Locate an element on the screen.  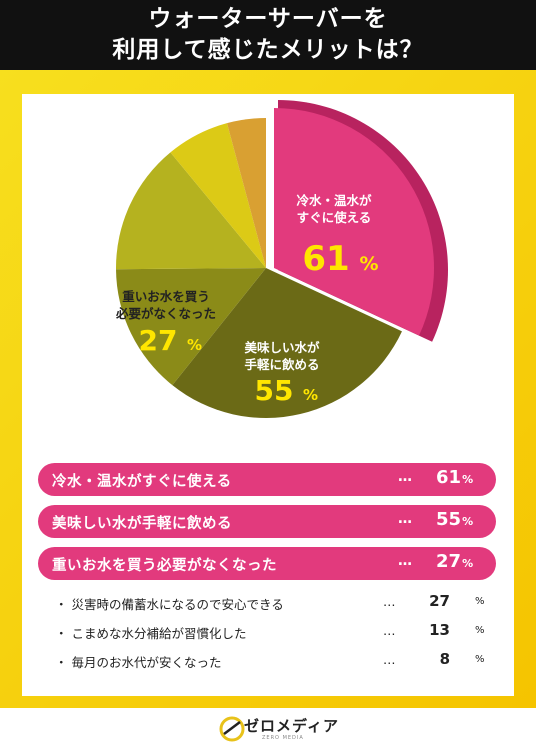
pie-slice-label: すぐに使える is located at coordinates (334, 217).